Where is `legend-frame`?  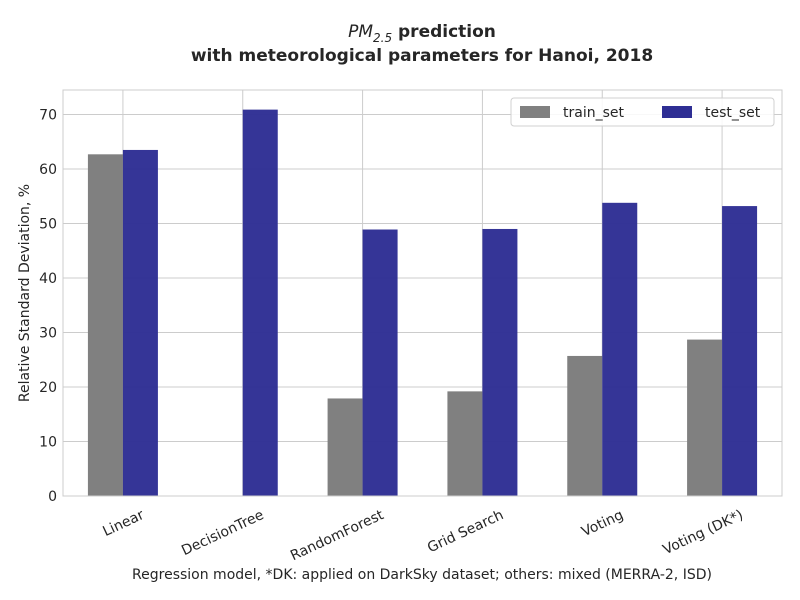 legend-frame is located at coordinates (642, 112).